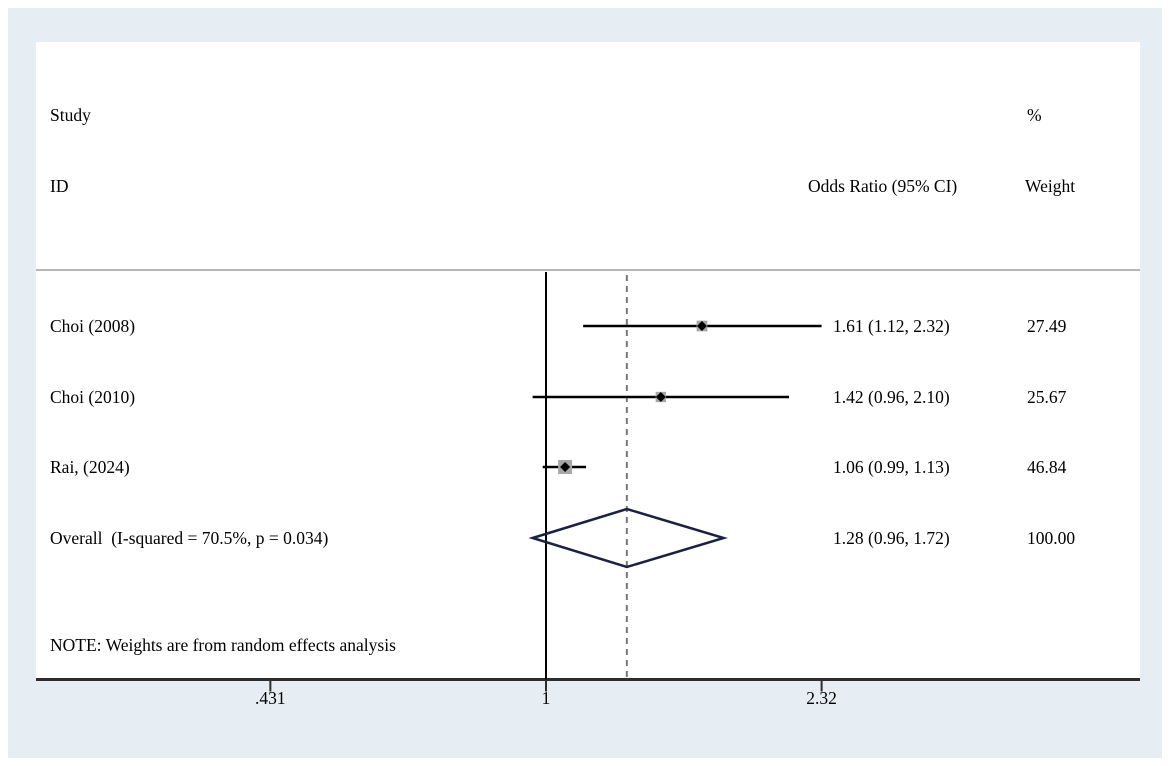 Image resolution: width=1170 pixels, height=766 pixels. What do you see at coordinates (1047, 326) in the screenshot?
I see `study-weight-label: 27.49` at bounding box center [1047, 326].